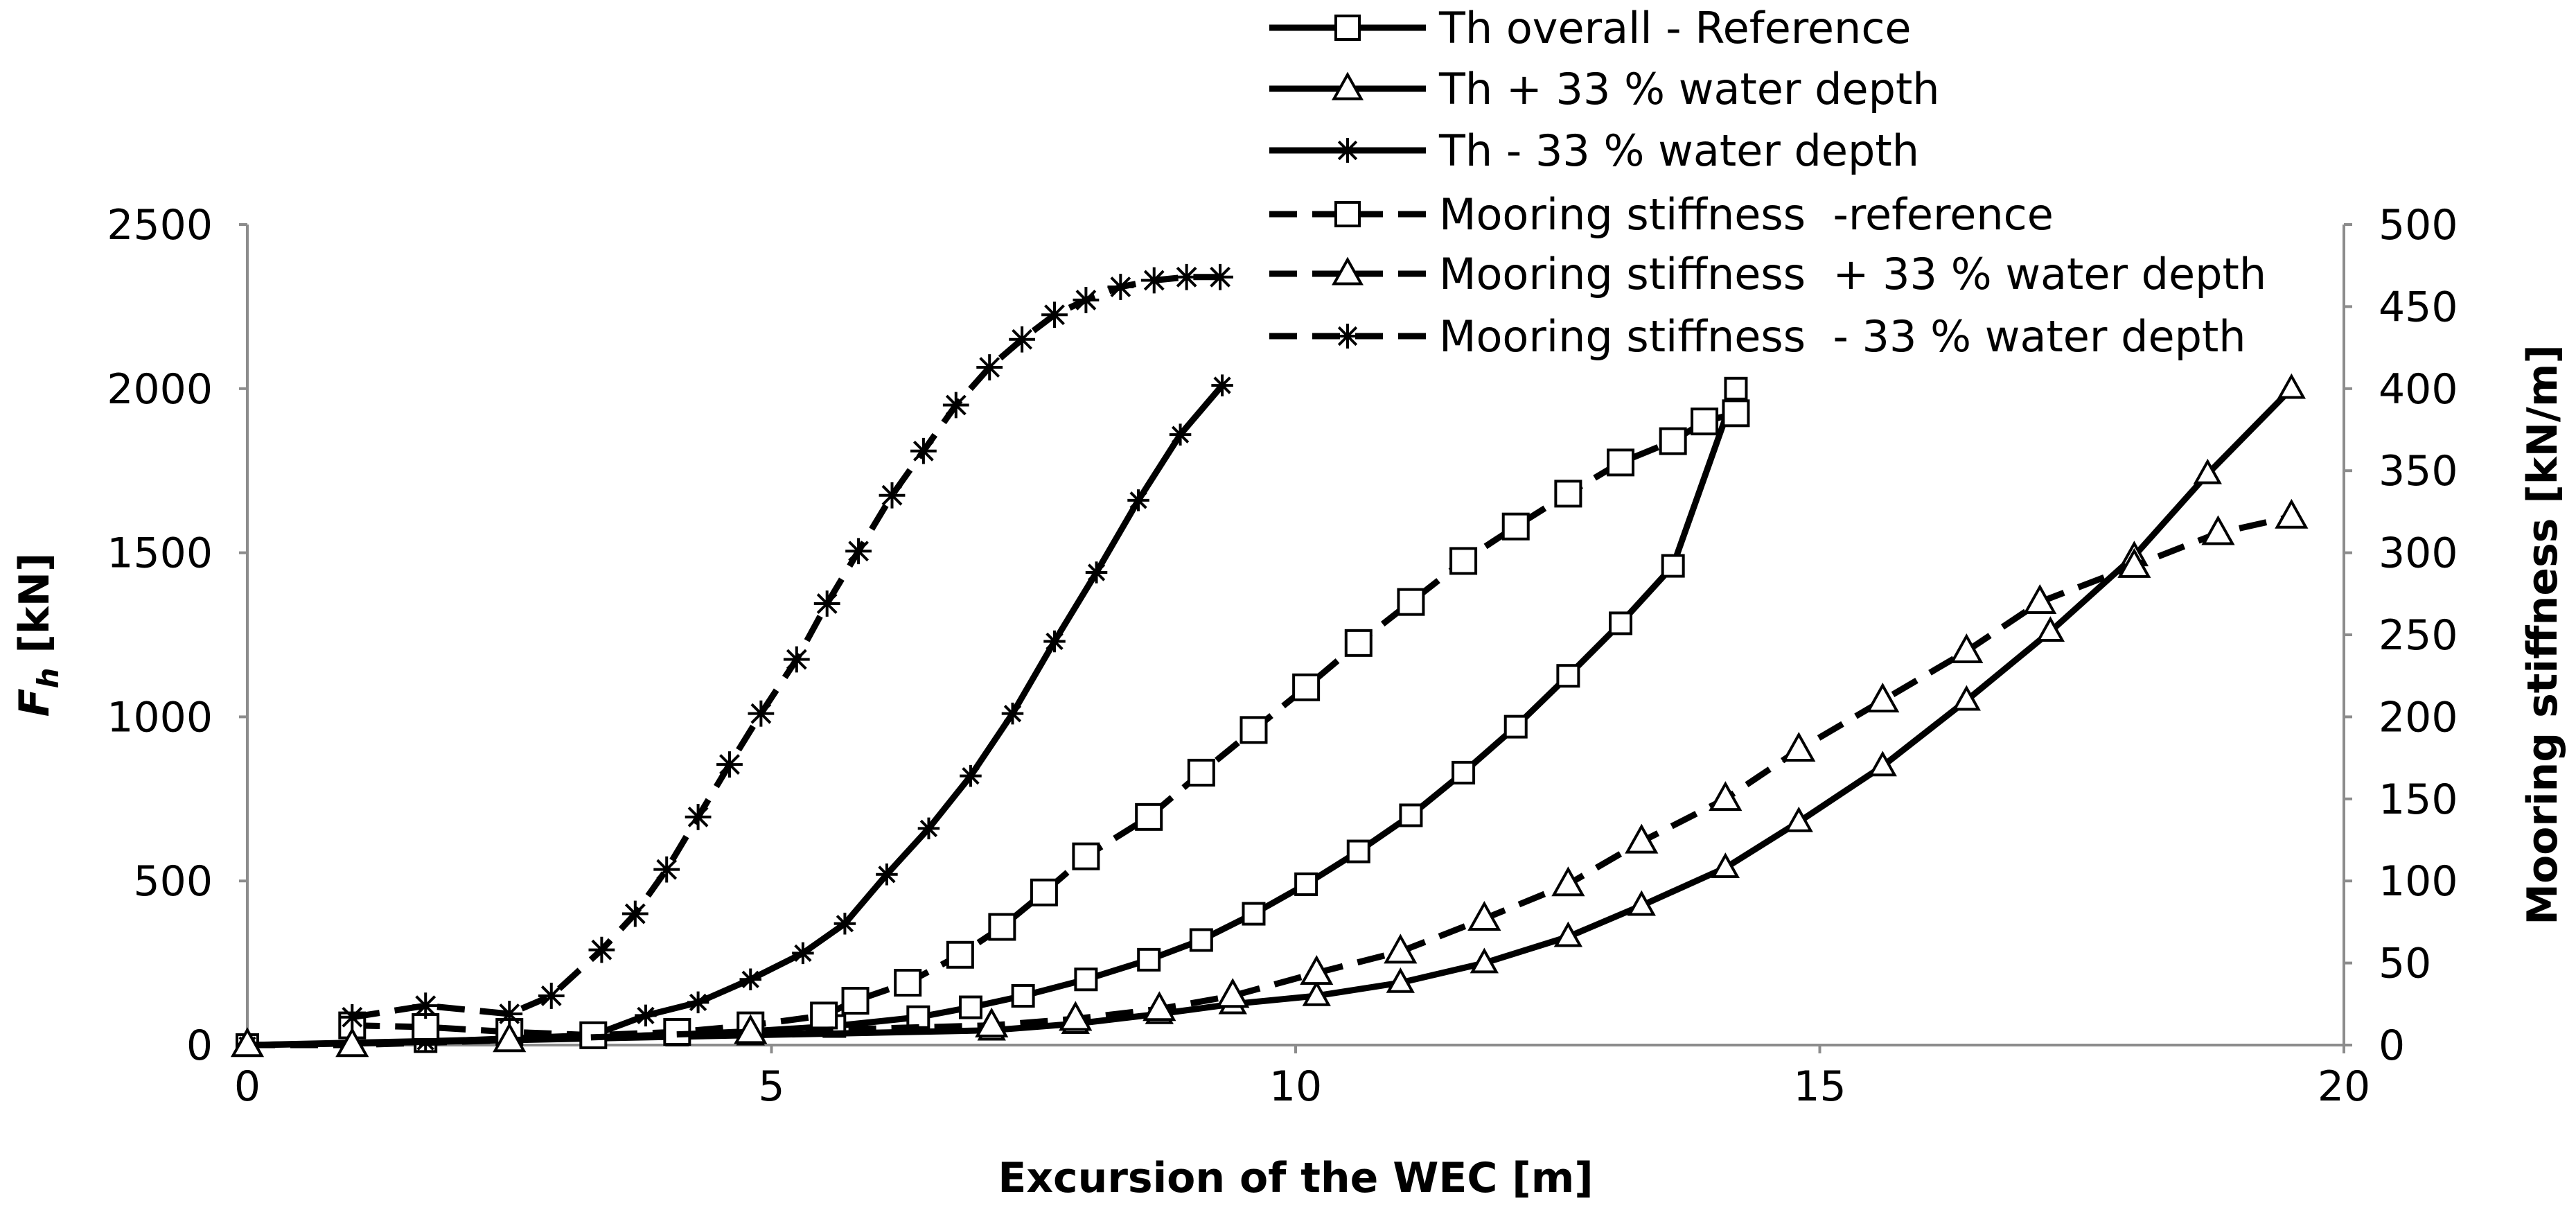 The width and height of the screenshot is (2576, 1210). I want to click on x-tick-label: 20, so click(2344, 1086).